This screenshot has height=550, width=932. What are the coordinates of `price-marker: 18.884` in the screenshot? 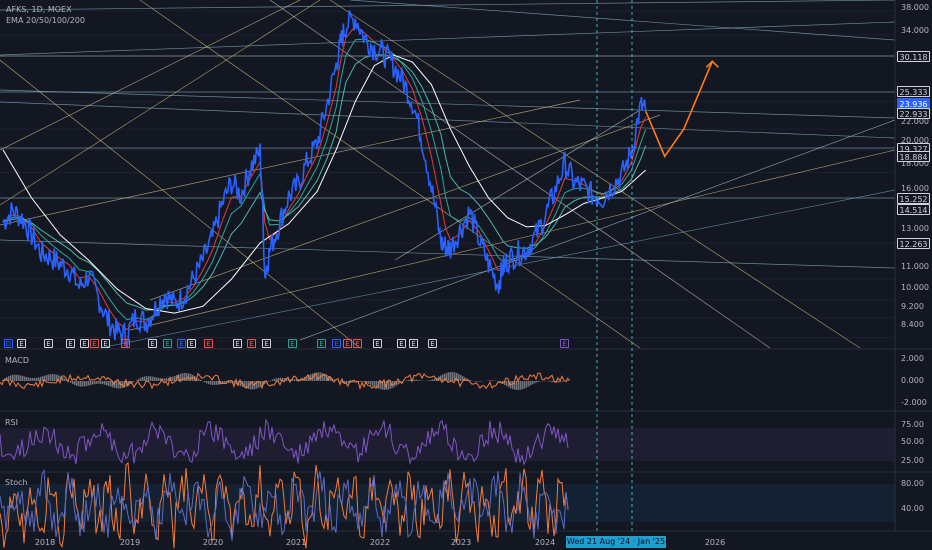 It's located at (913, 156).